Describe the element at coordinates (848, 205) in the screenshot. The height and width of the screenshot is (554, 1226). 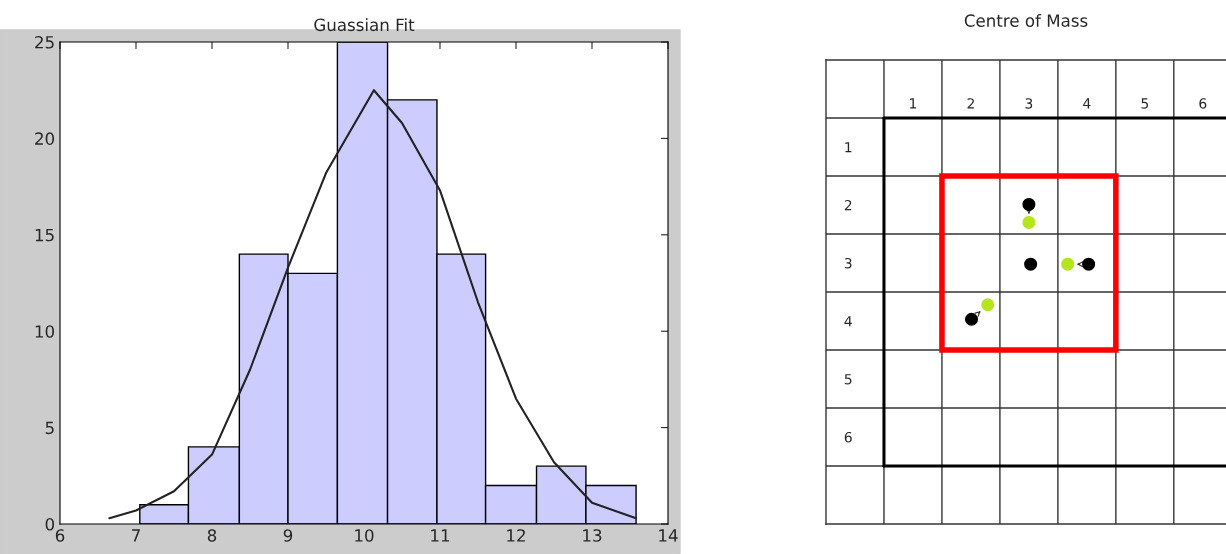
I see `y-tick-label: 2` at that location.